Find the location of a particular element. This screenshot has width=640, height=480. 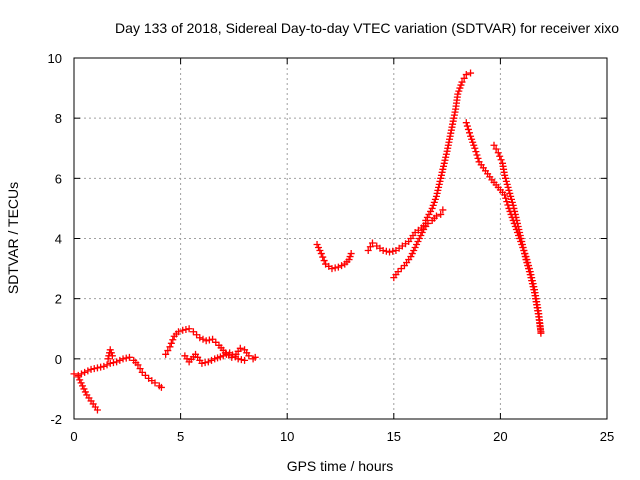

y-tick-label: 2 is located at coordinates (58, 299).